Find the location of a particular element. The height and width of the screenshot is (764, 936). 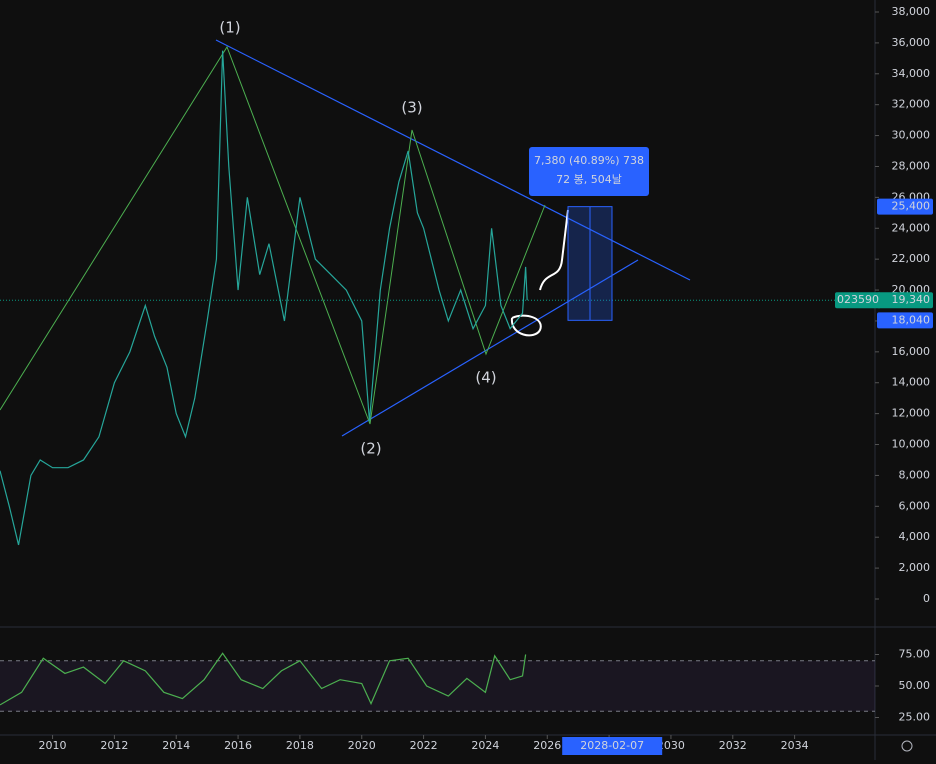

measure-badge is located at coordinates (589, 171).